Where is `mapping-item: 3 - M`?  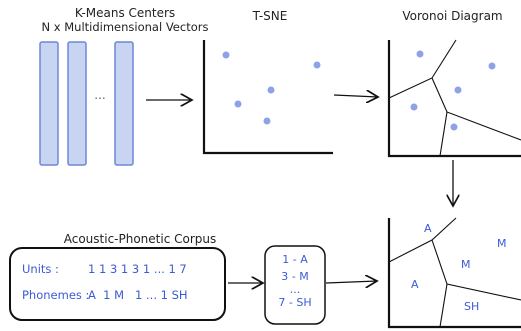 mapping-item: 3 - M is located at coordinates (295, 276).